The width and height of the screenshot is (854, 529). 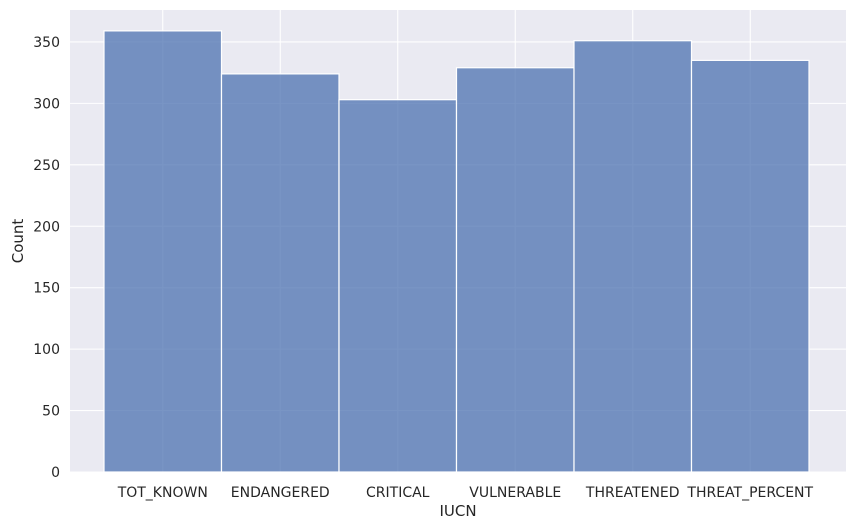 What do you see at coordinates (46, 166) in the screenshot?
I see `y-tick-label: 250` at bounding box center [46, 166].